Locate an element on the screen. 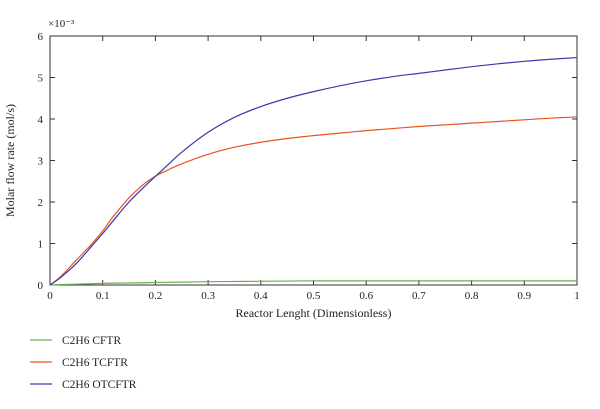  x-axis-title: Reactor Lenght (Dimensionless) is located at coordinates (314, 313).